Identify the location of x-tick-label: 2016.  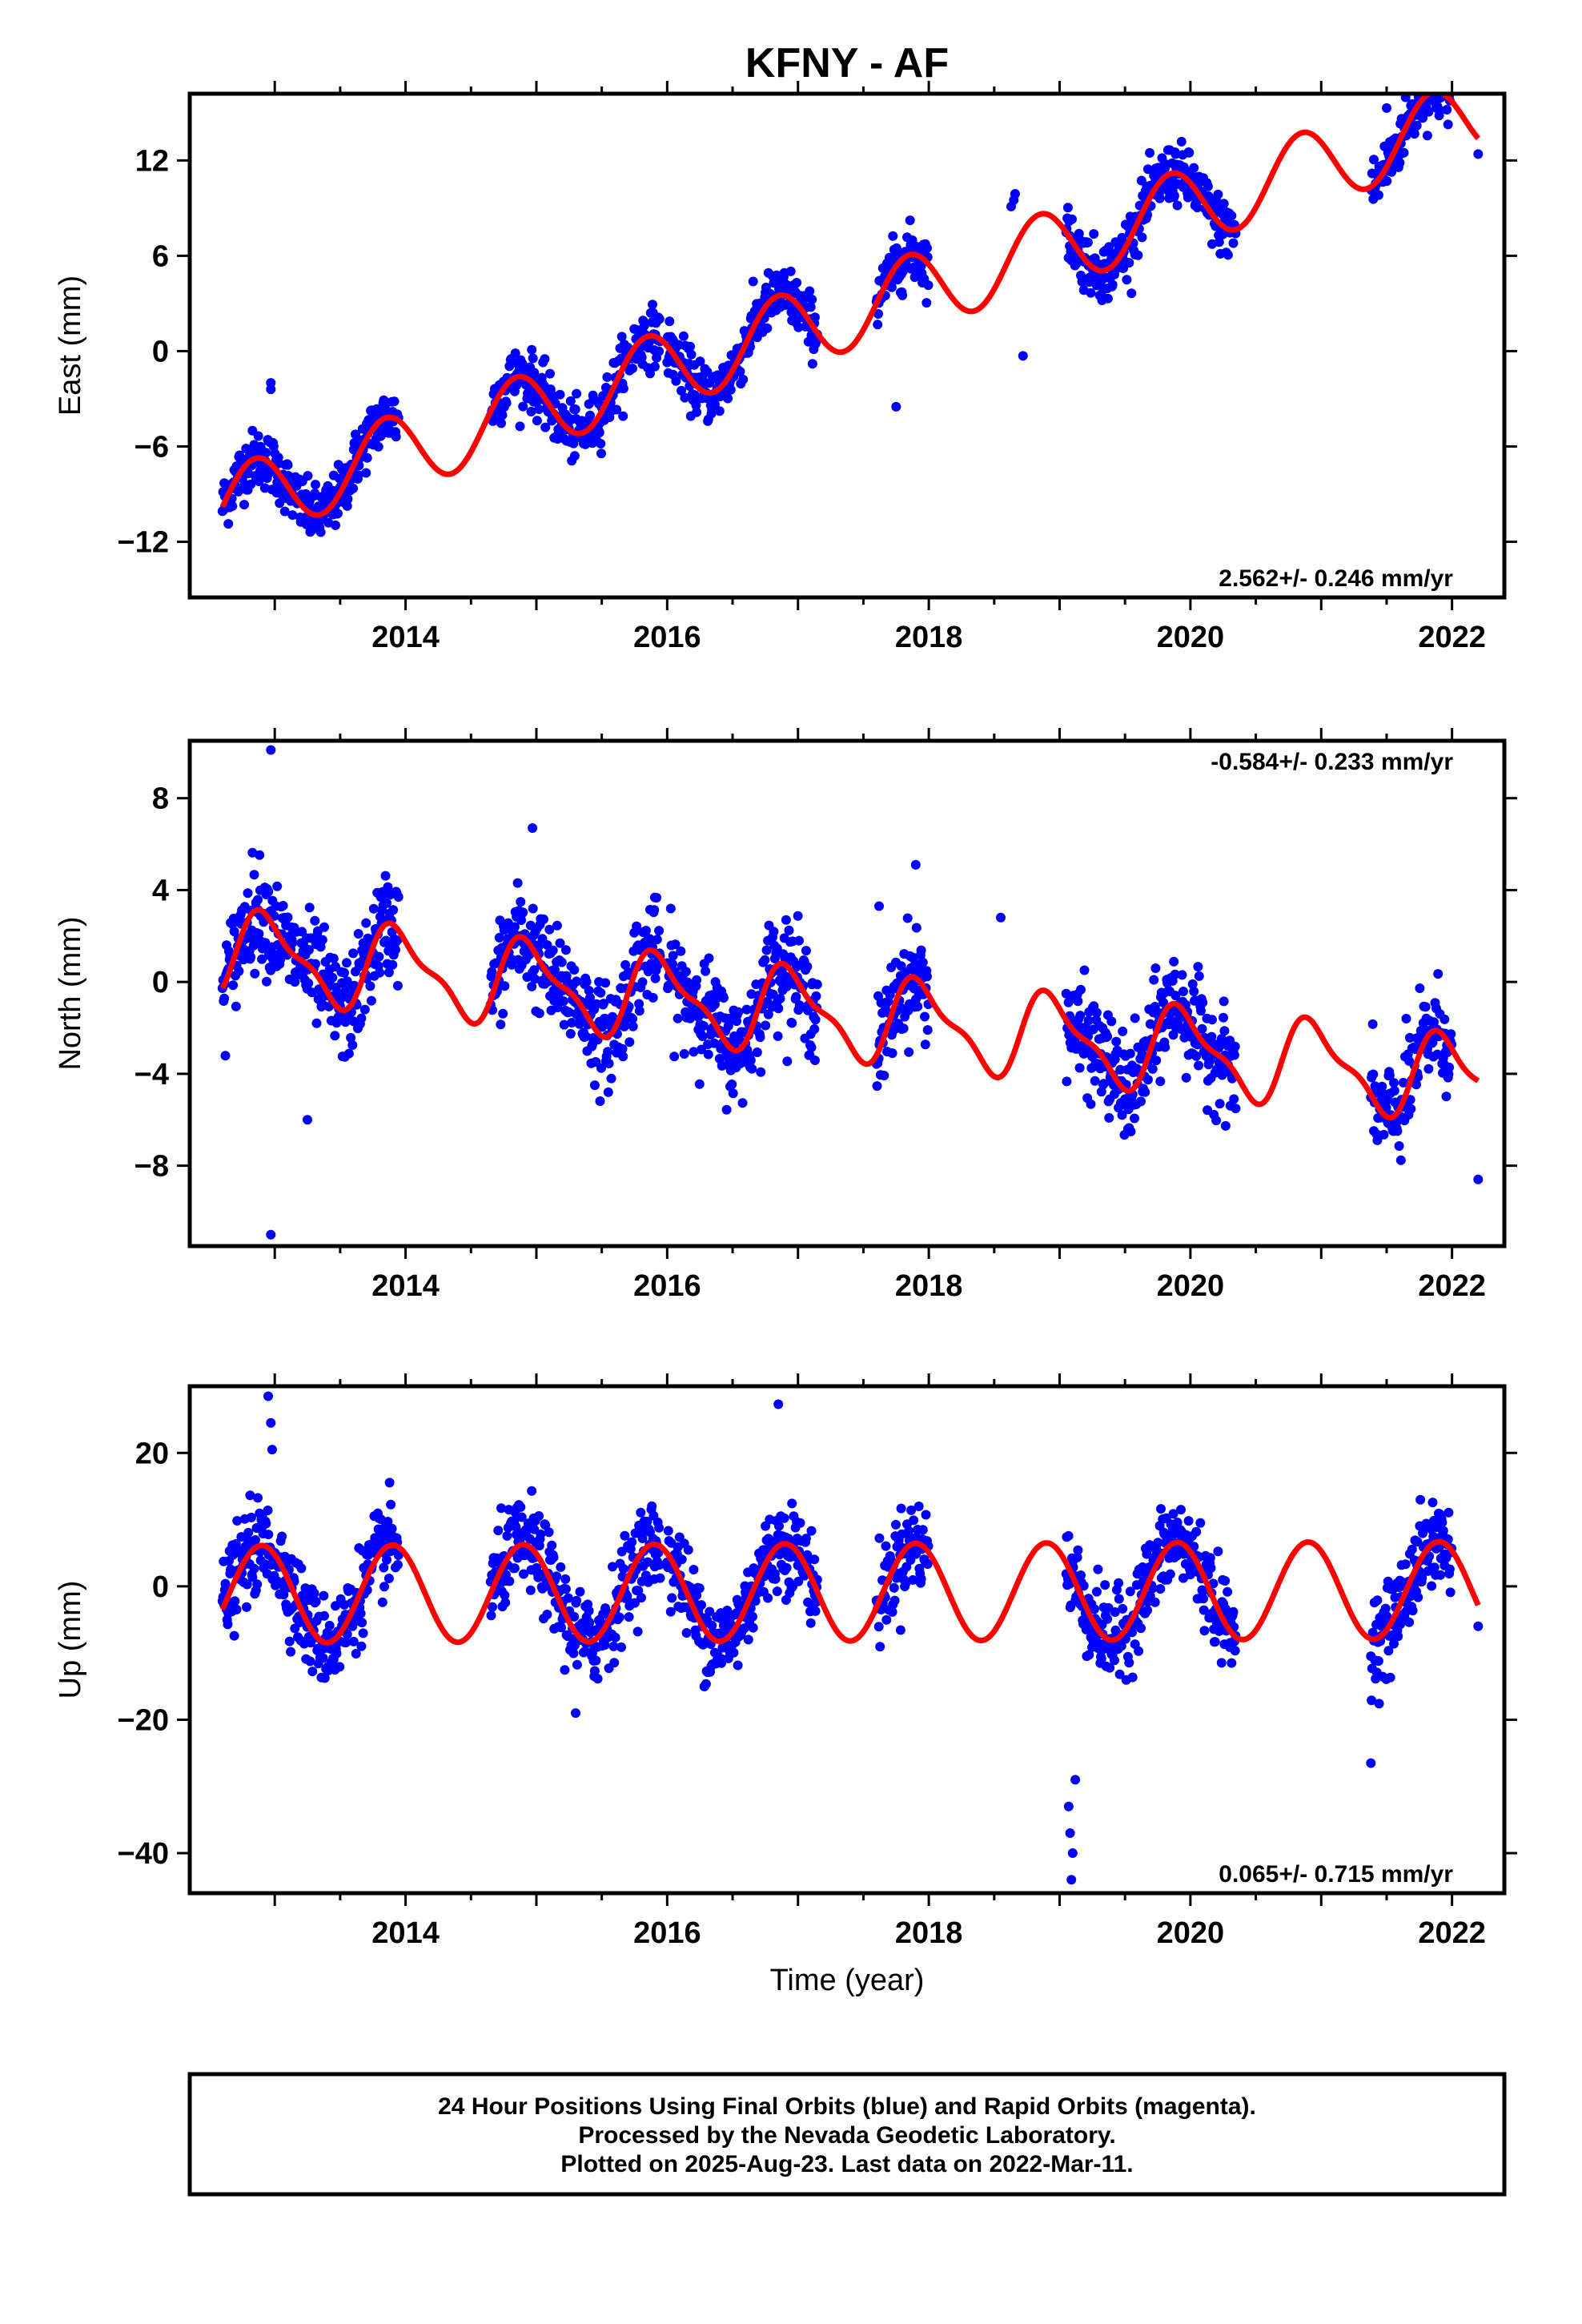
(667, 637).